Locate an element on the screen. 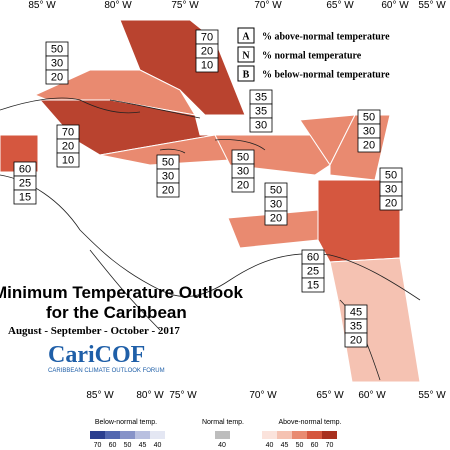 The height and width of the screenshot is (450, 450). longitude-labels-top: 85° W 80° W 75° W 70° W 65° W 60° W 55° W is located at coordinates (237, 5).